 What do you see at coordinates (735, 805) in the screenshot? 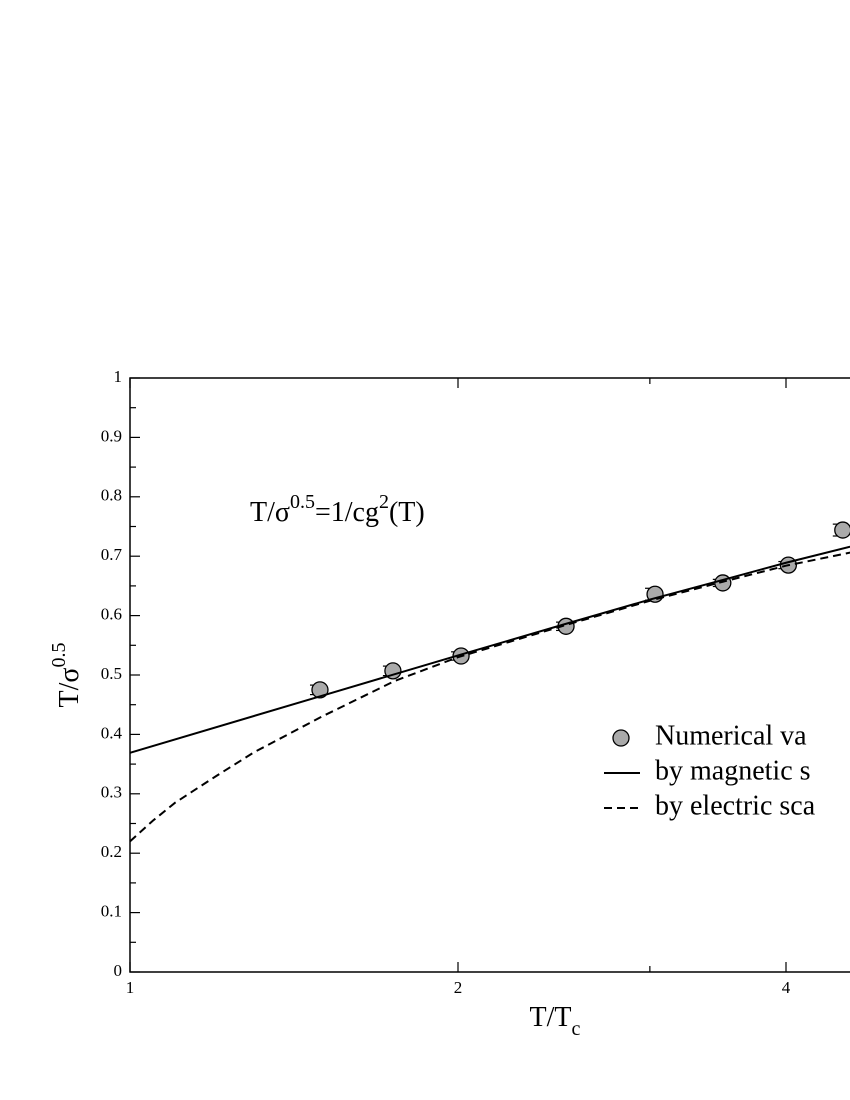
I see `legend-label: by electric sca` at bounding box center [735, 805].